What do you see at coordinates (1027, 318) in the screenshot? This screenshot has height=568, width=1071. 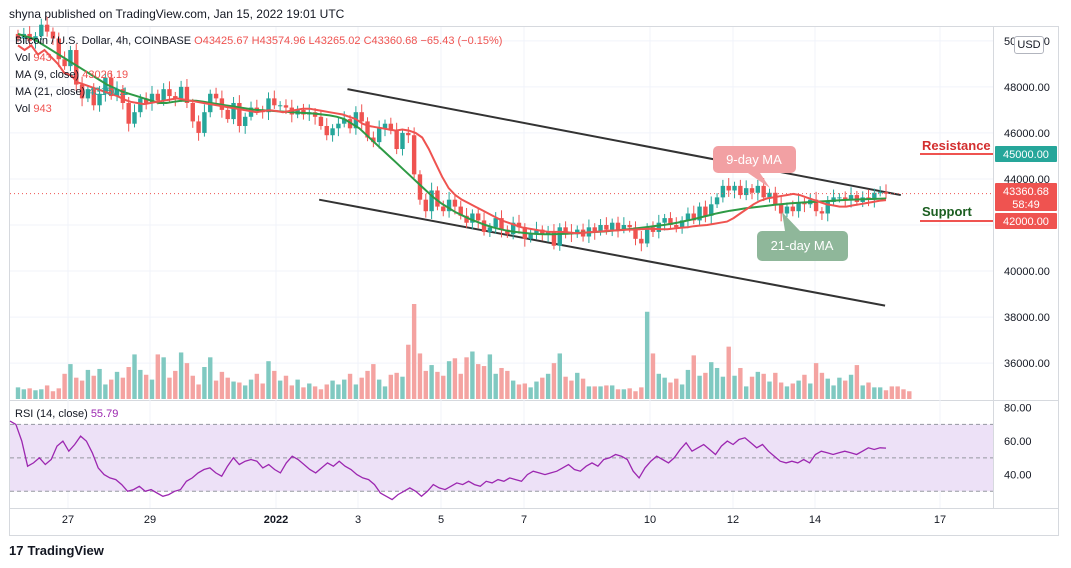 I see `price-tick-label: 38000.00` at bounding box center [1027, 318].